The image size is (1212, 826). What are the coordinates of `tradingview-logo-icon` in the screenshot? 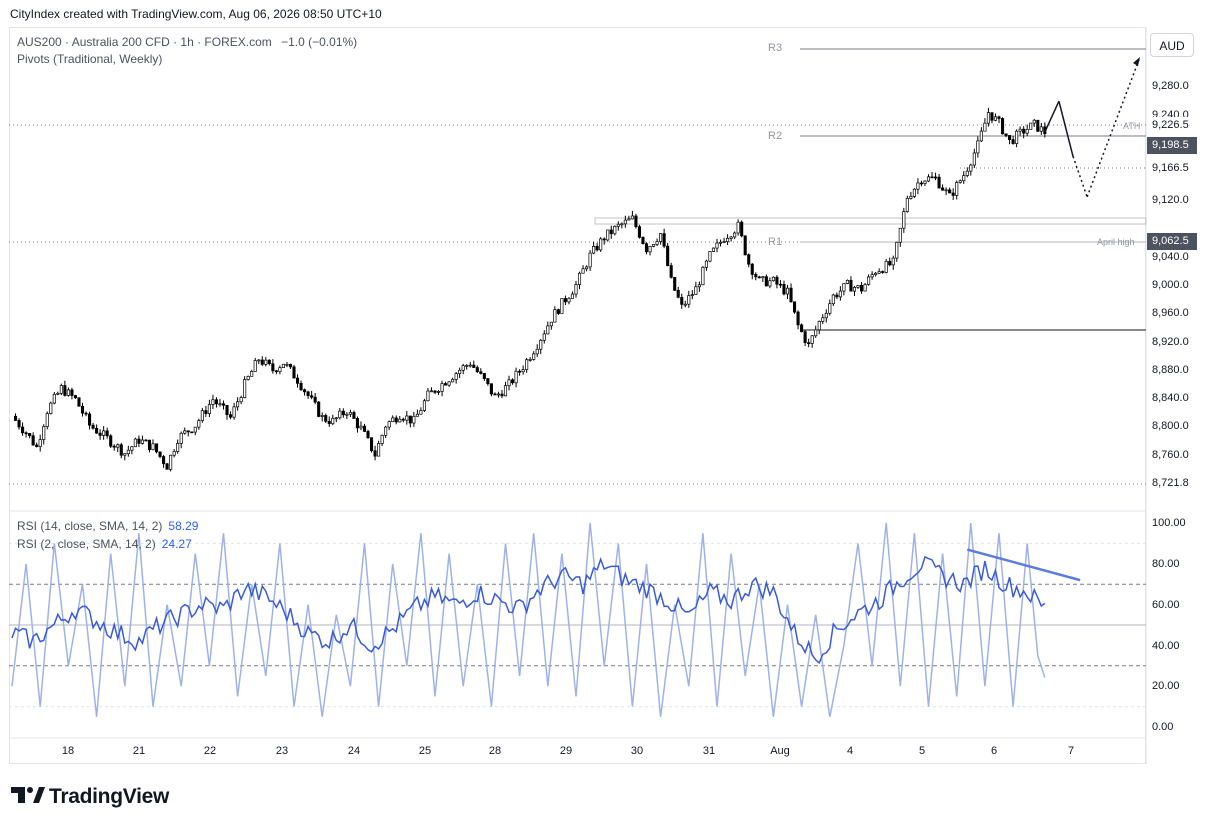 It's located at (28, 797).